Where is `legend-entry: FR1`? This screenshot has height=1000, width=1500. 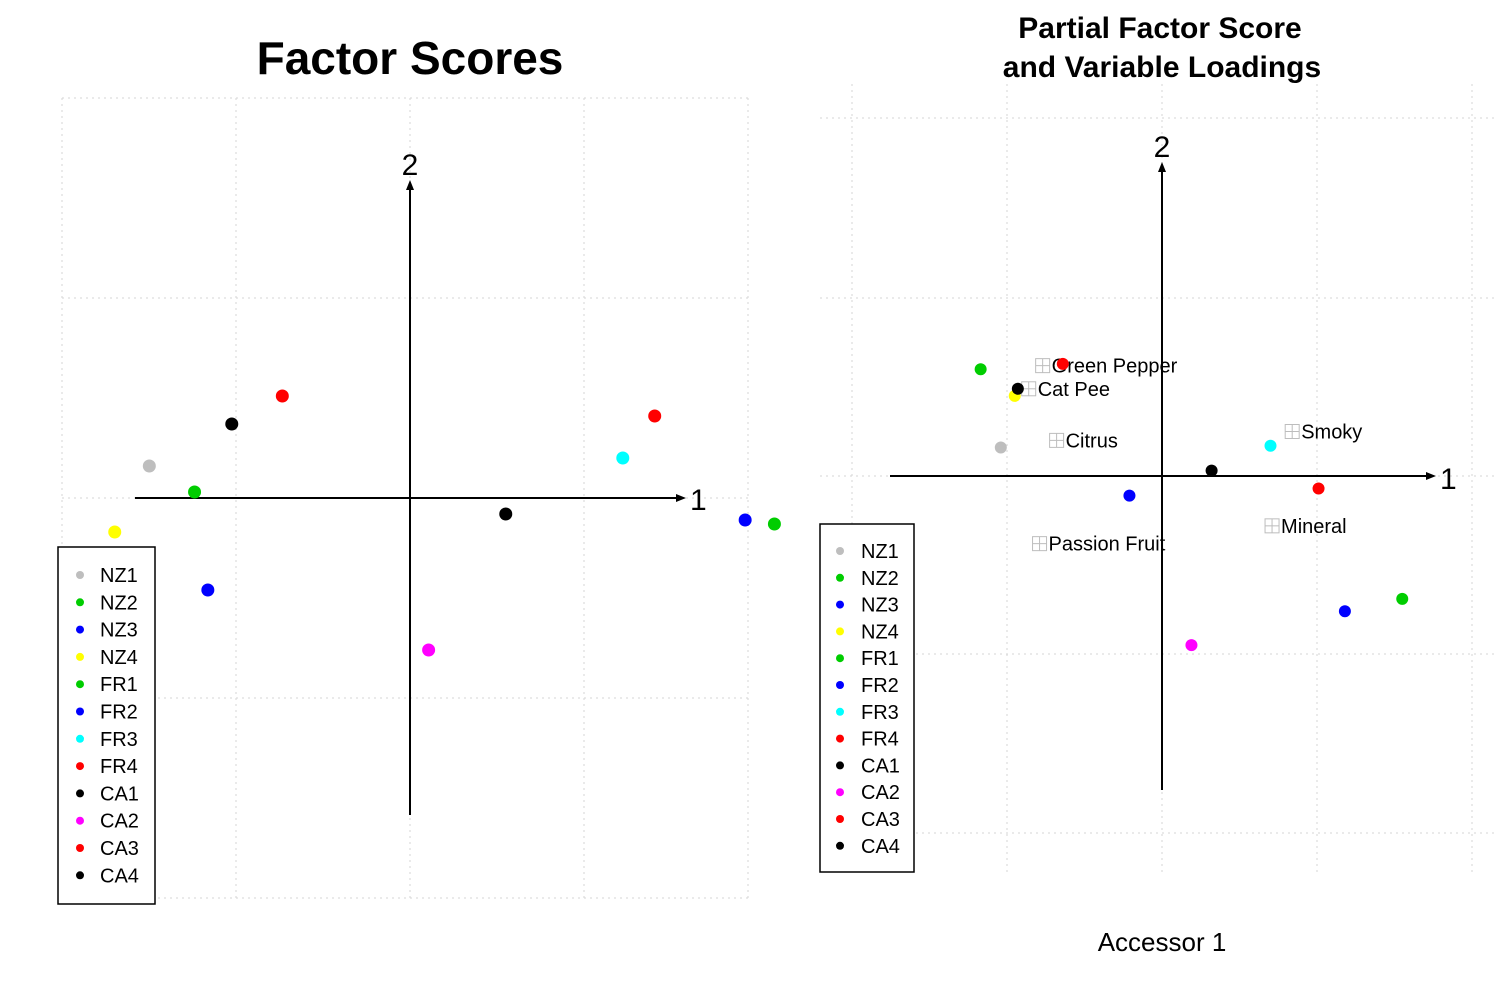 legend-entry: FR1 is located at coordinates (867, 659).